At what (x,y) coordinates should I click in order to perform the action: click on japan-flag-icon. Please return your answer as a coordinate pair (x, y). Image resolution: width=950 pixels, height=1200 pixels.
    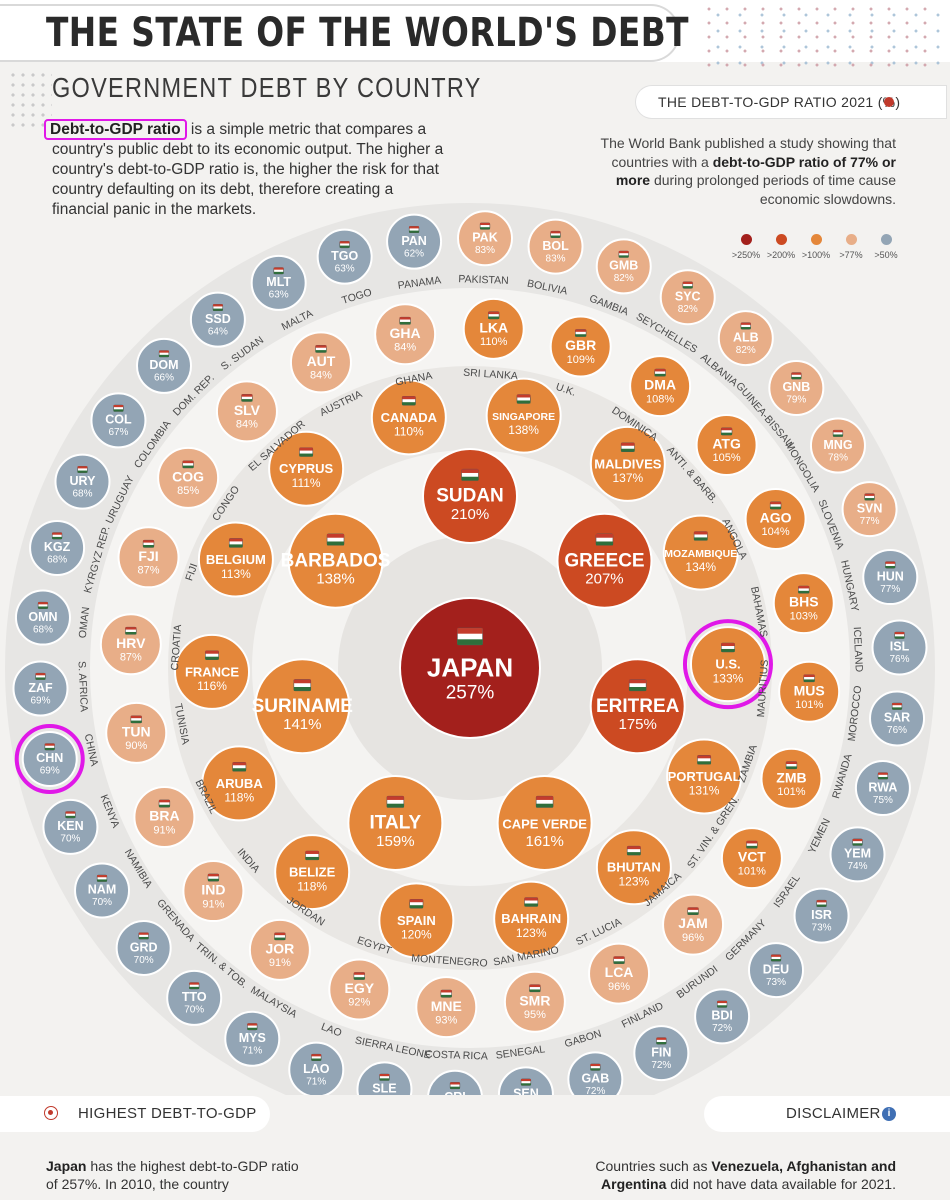
    Looking at the image, I should click on (470, 636).